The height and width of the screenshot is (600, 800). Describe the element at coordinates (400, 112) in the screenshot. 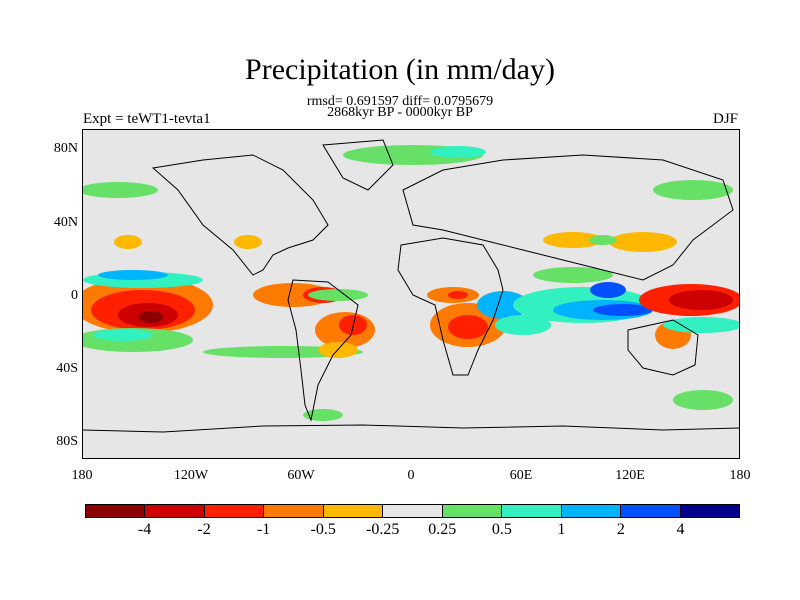

I see `period-subtitle: 2868kyr BP - 0000kyr BP` at that location.